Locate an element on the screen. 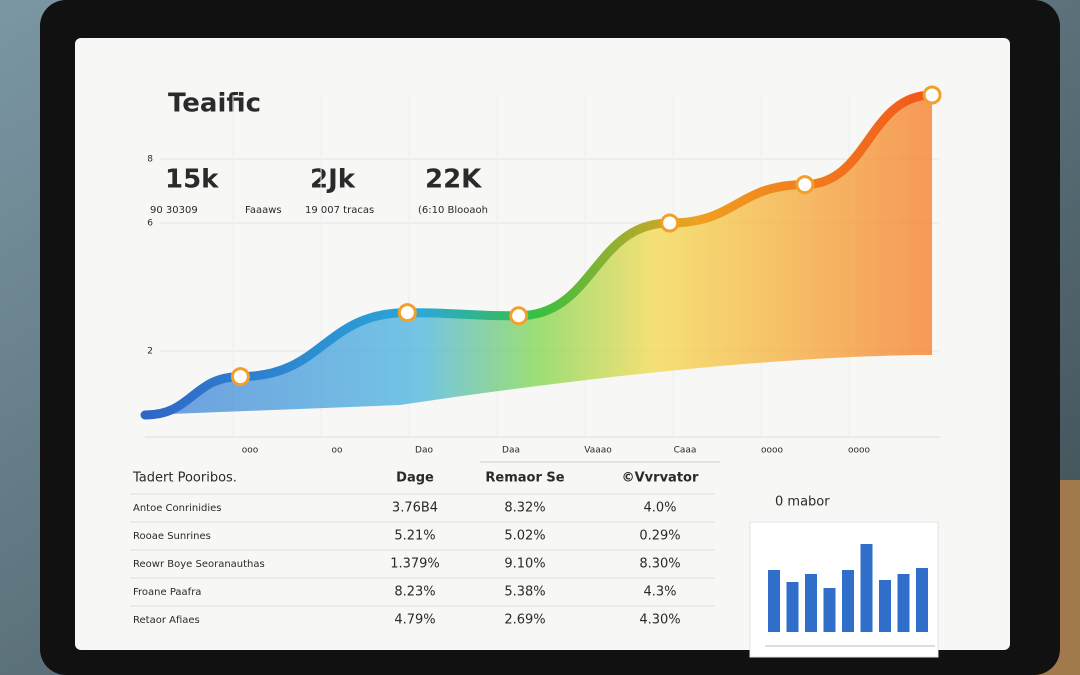 Image resolution: width=1080 pixels, height=675 pixels. table-cell: Antoe Conrinidies is located at coordinates (177, 508).